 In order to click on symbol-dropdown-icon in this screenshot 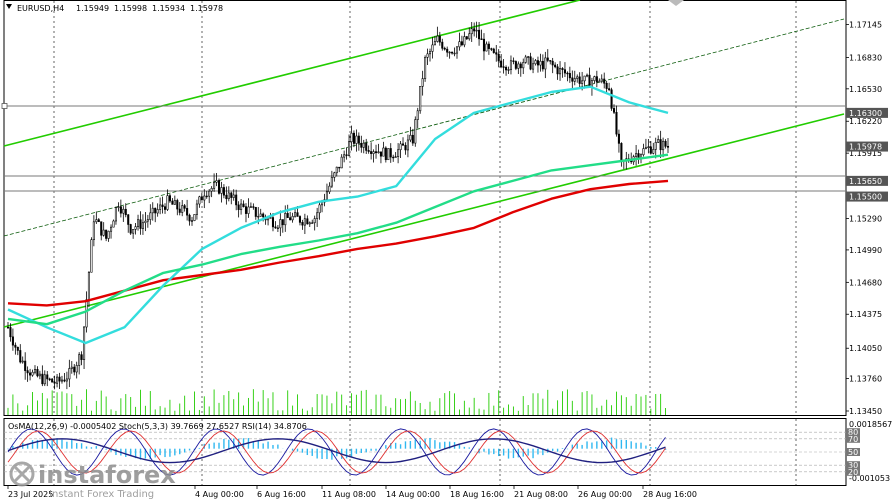, I will do `click(9, 6)`.